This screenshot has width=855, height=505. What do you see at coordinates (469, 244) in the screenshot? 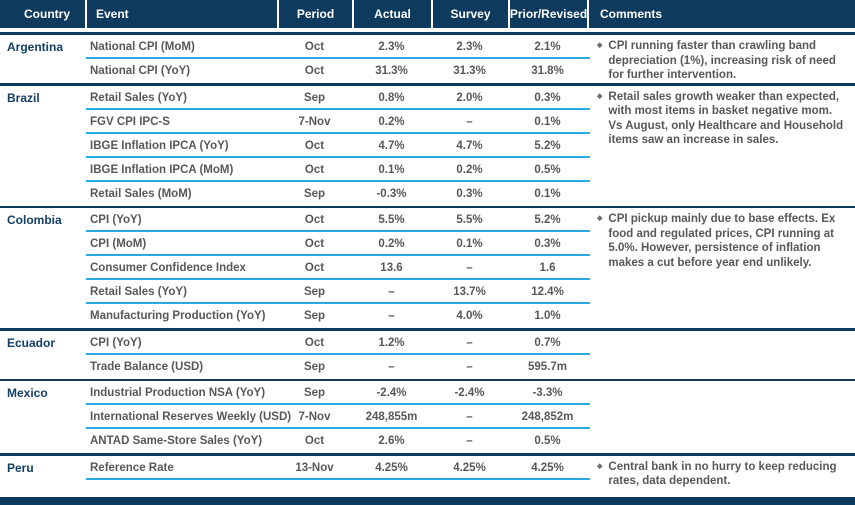
I see `survey-cell: 0.1%` at bounding box center [469, 244].